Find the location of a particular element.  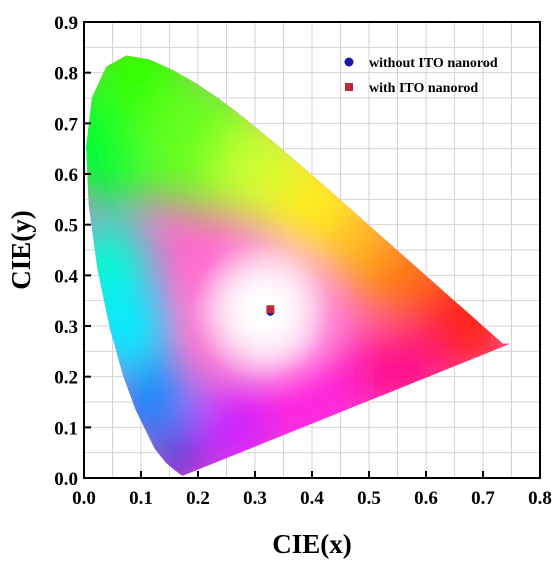

y-tick-label: 0.8 is located at coordinates (66, 74).